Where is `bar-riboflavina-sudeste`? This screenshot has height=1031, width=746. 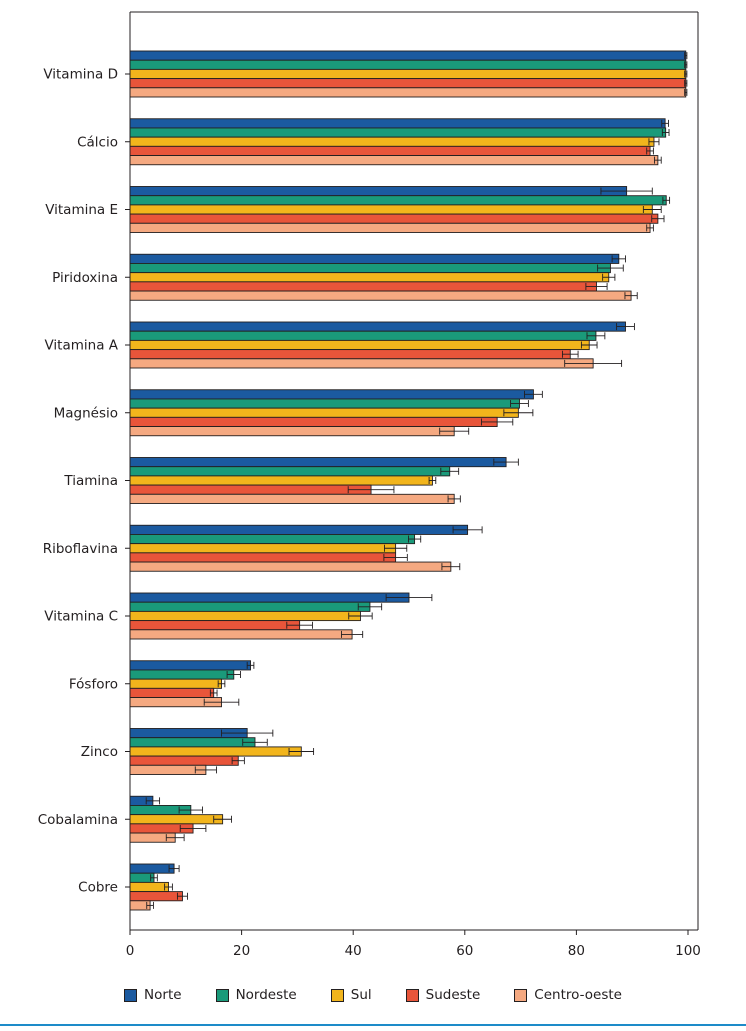
bar-riboflavina-sudeste is located at coordinates (263, 557).